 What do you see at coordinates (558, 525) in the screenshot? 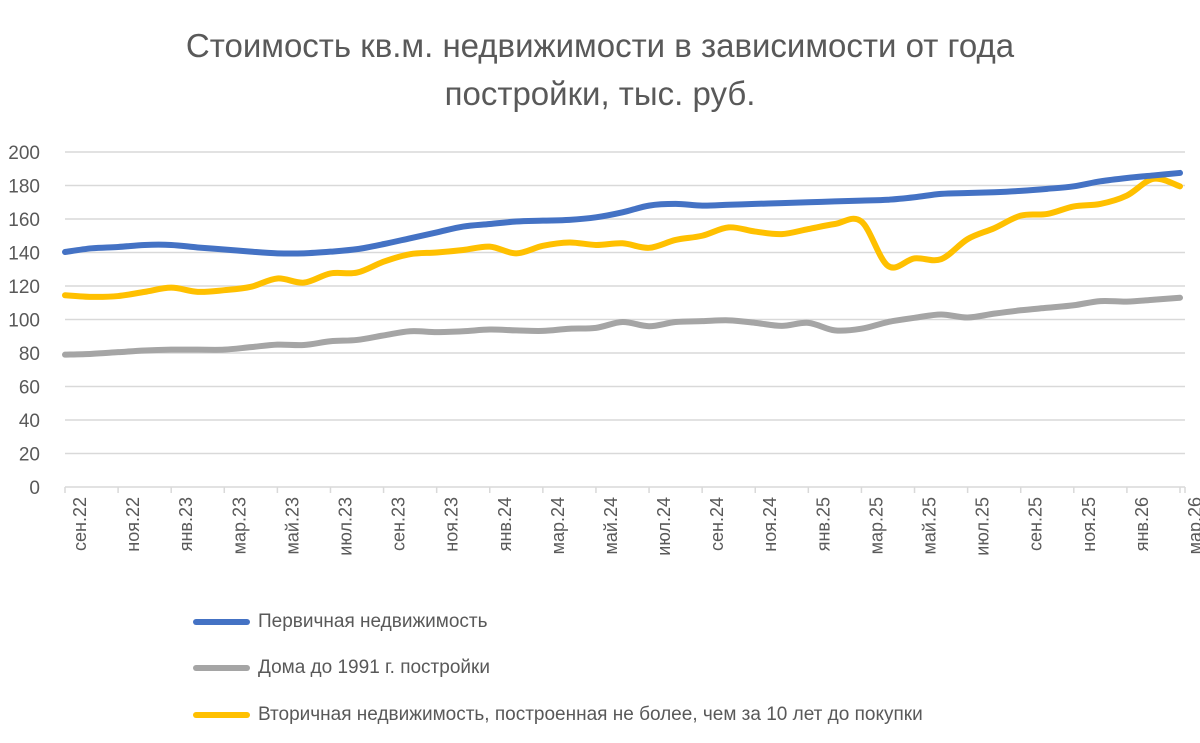
I see `x-tick-label: мар.24` at bounding box center [558, 525].